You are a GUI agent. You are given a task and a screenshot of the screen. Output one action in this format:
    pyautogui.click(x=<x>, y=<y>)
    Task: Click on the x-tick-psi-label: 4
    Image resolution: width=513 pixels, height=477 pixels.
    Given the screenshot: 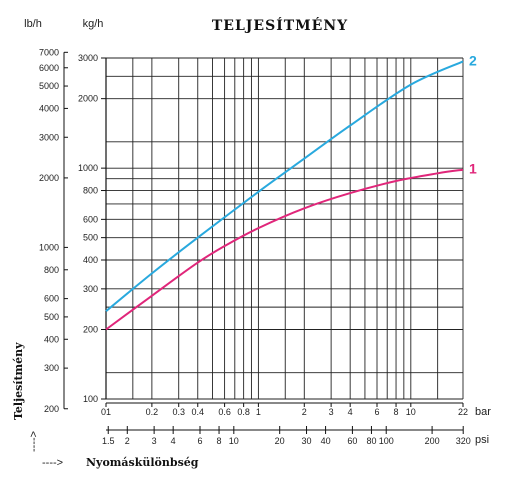 What is the action you would take?
    pyautogui.click(x=173, y=441)
    